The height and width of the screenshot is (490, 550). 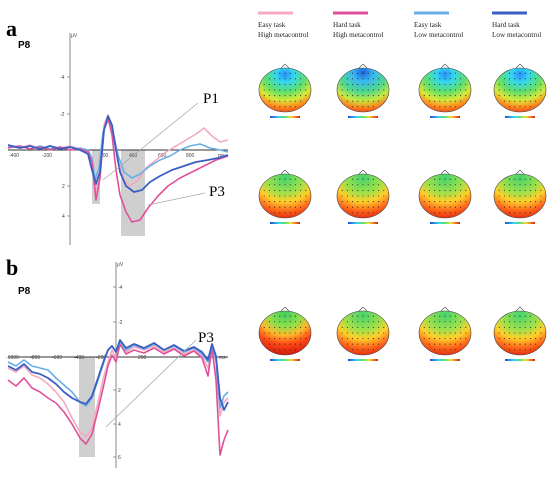 I want to click on legend-item-hard-low: Hard task Low metacontrol, so click(x=516, y=25).